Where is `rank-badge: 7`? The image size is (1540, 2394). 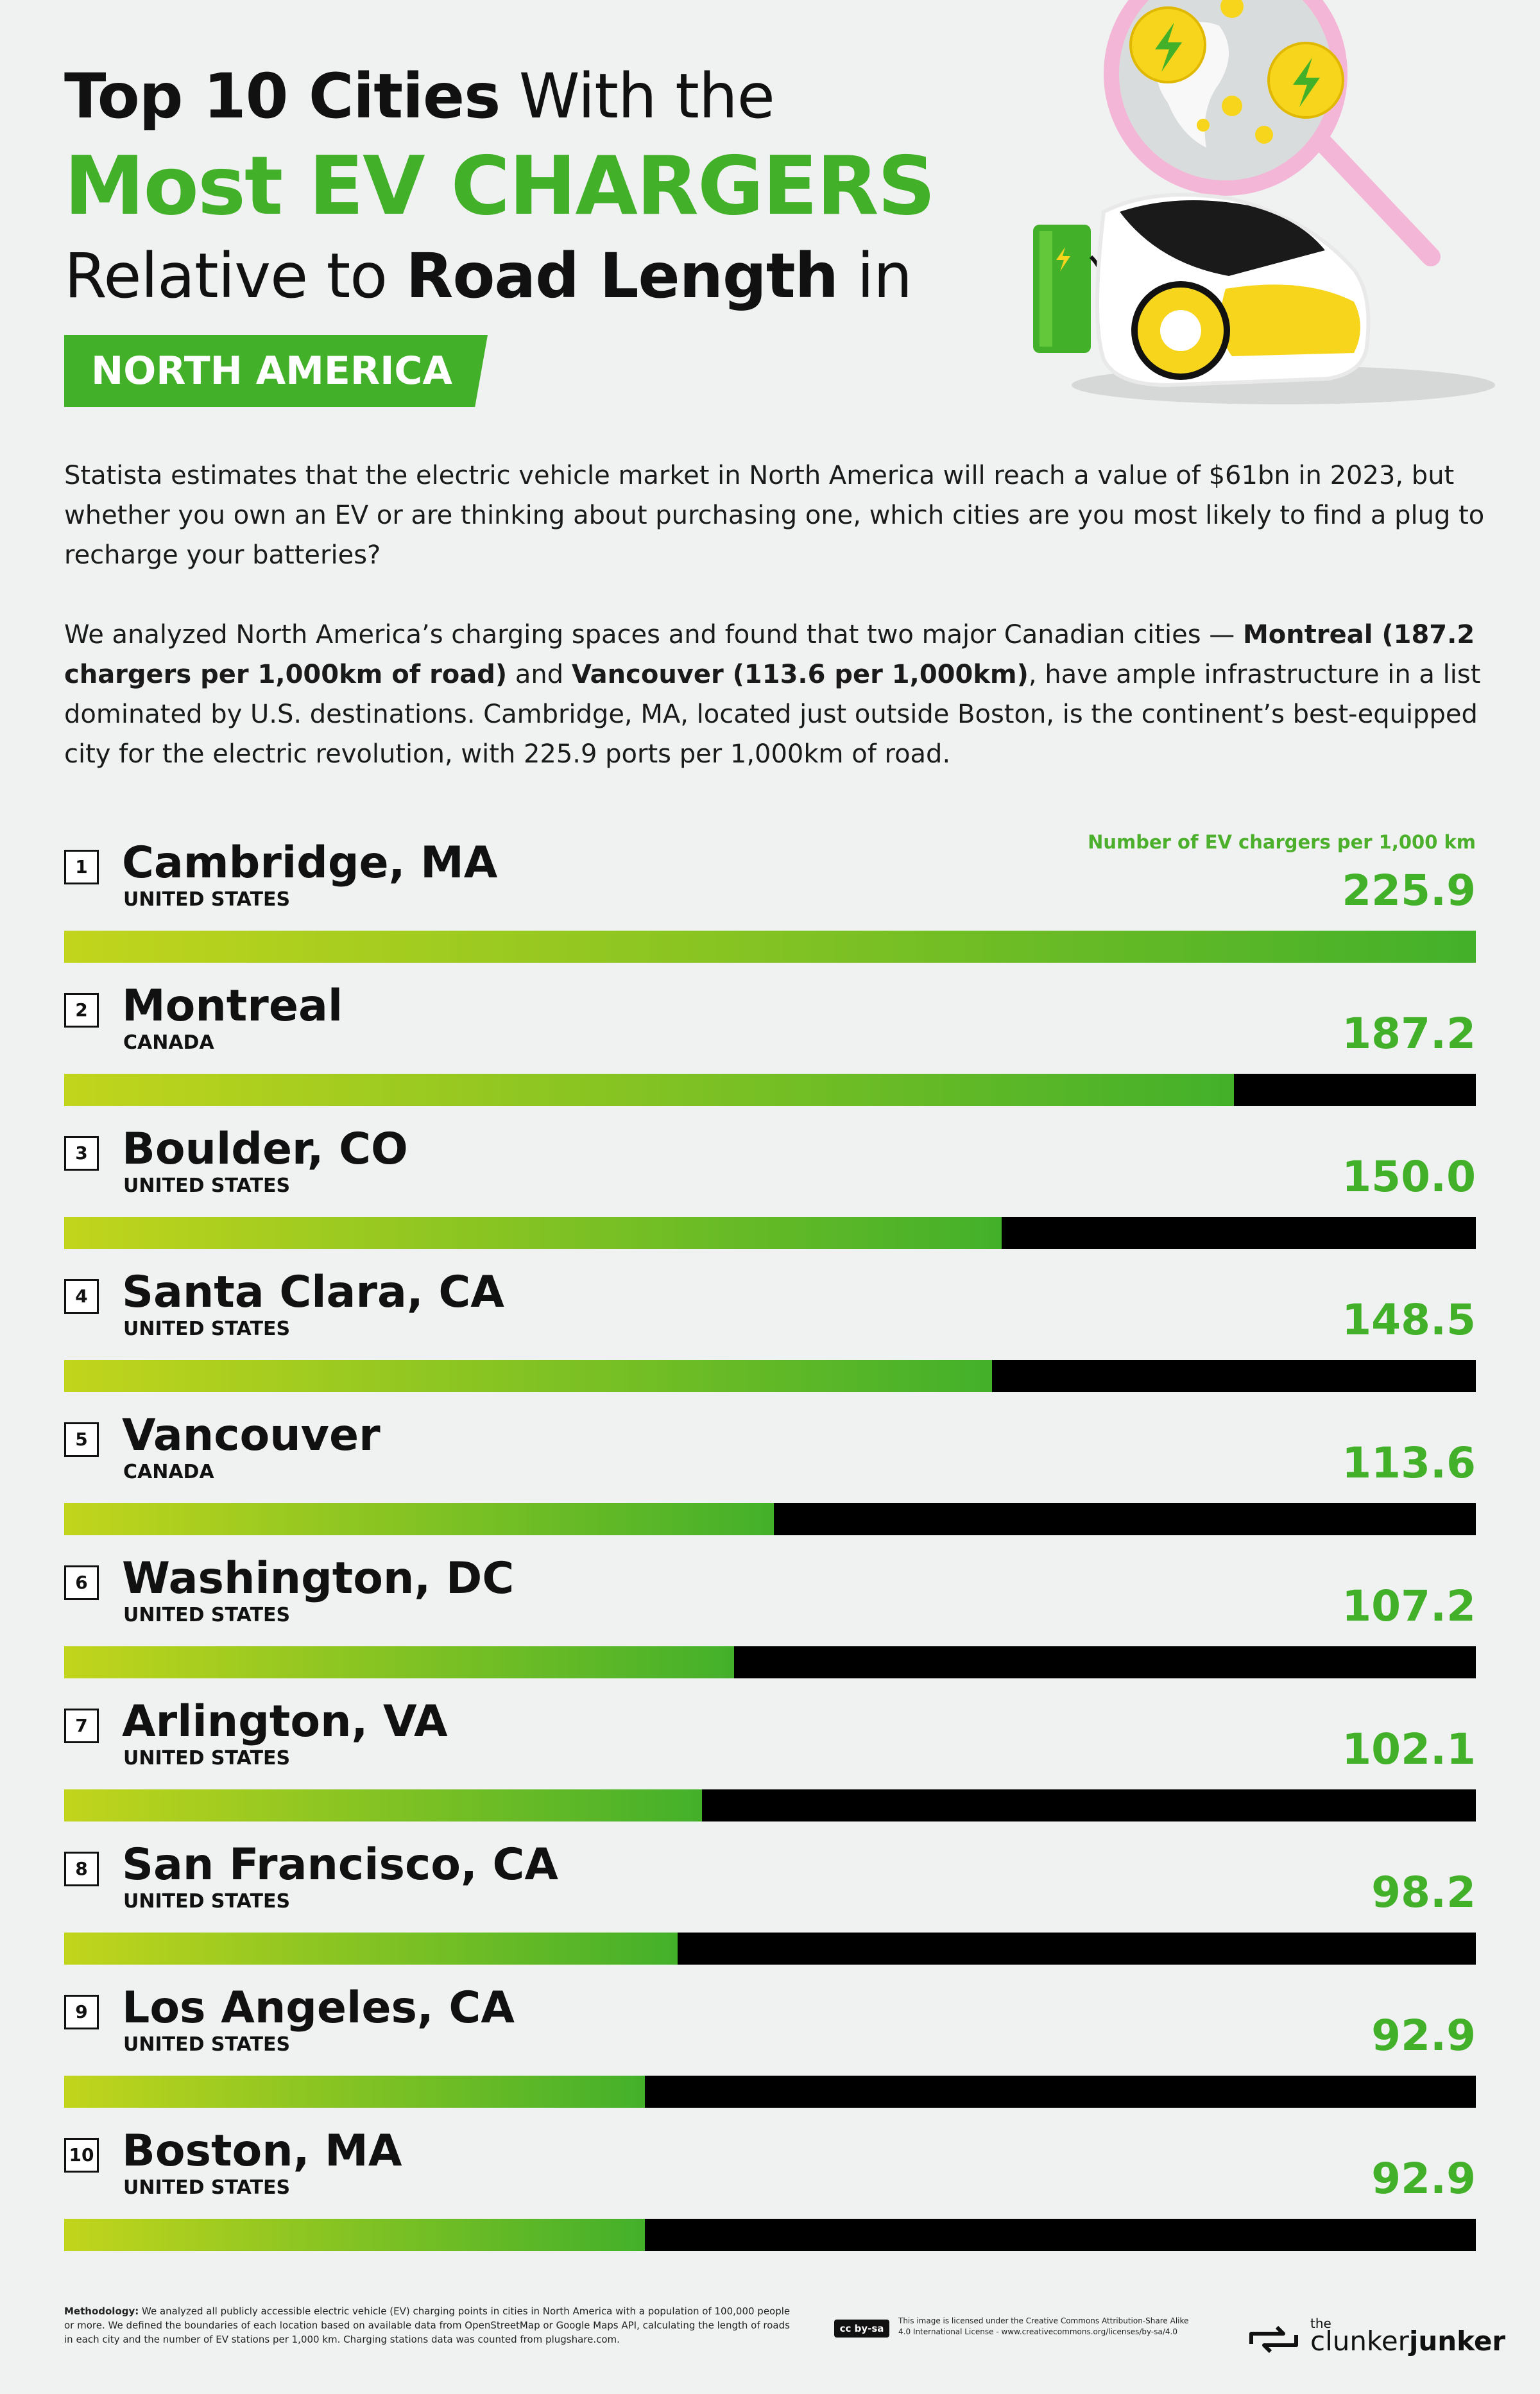 rank-badge: 7 is located at coordinates (82, 1726).